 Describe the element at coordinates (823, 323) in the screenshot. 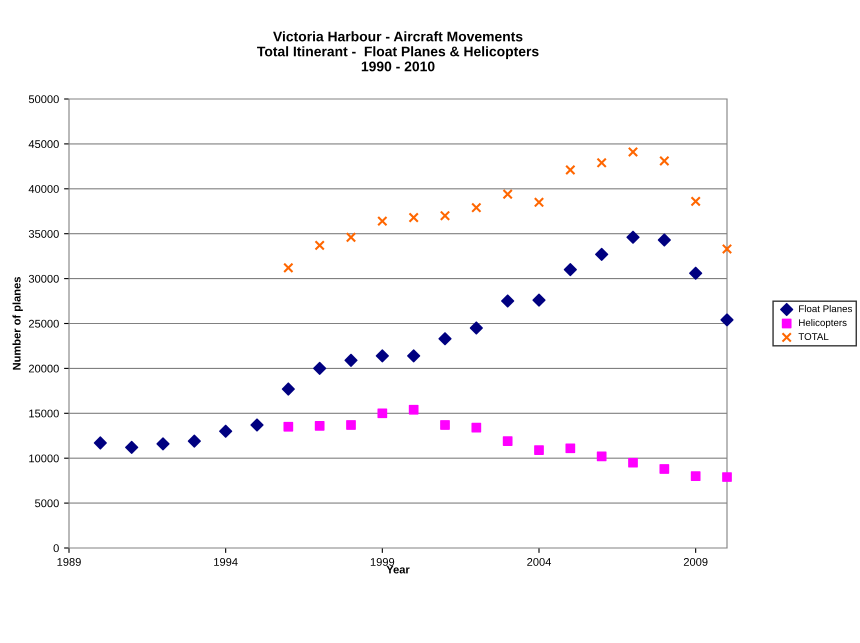

I see `legend-label: Helicopters` at that location.